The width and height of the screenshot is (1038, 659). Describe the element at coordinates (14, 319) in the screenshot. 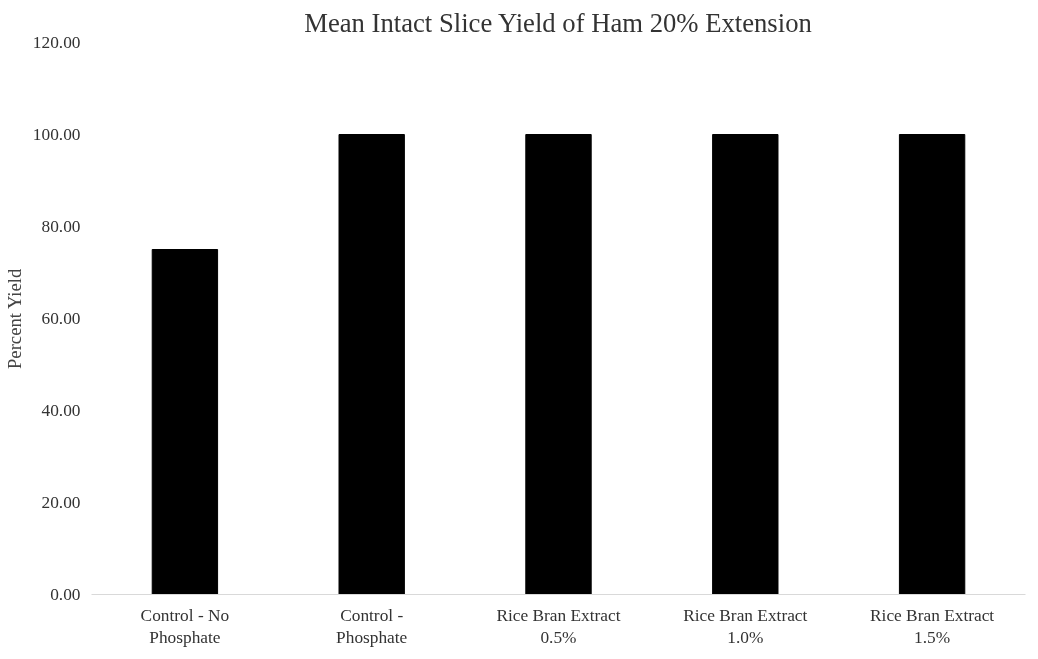

I see `y-axis-title: Percent Yield` at that location.